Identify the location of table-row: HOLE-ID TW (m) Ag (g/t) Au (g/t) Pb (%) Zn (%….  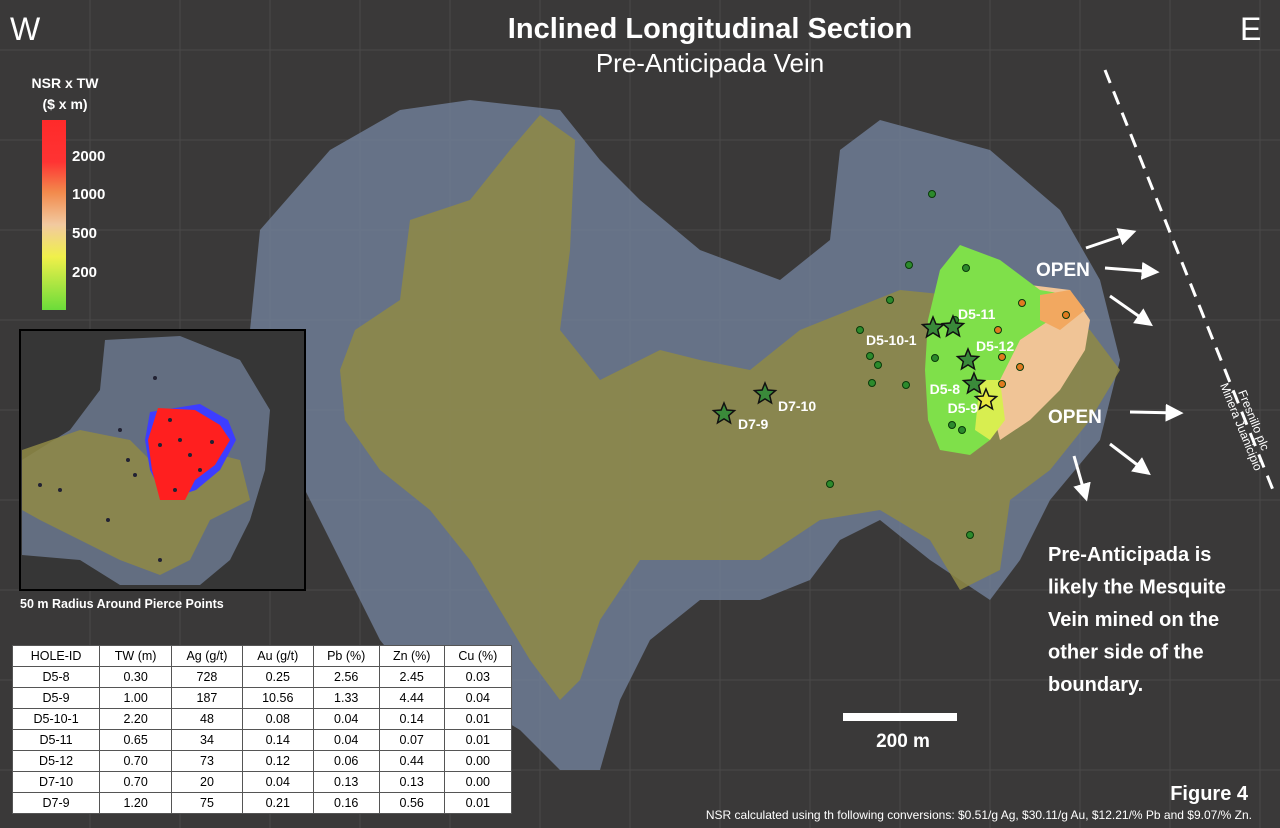
(262, 656).